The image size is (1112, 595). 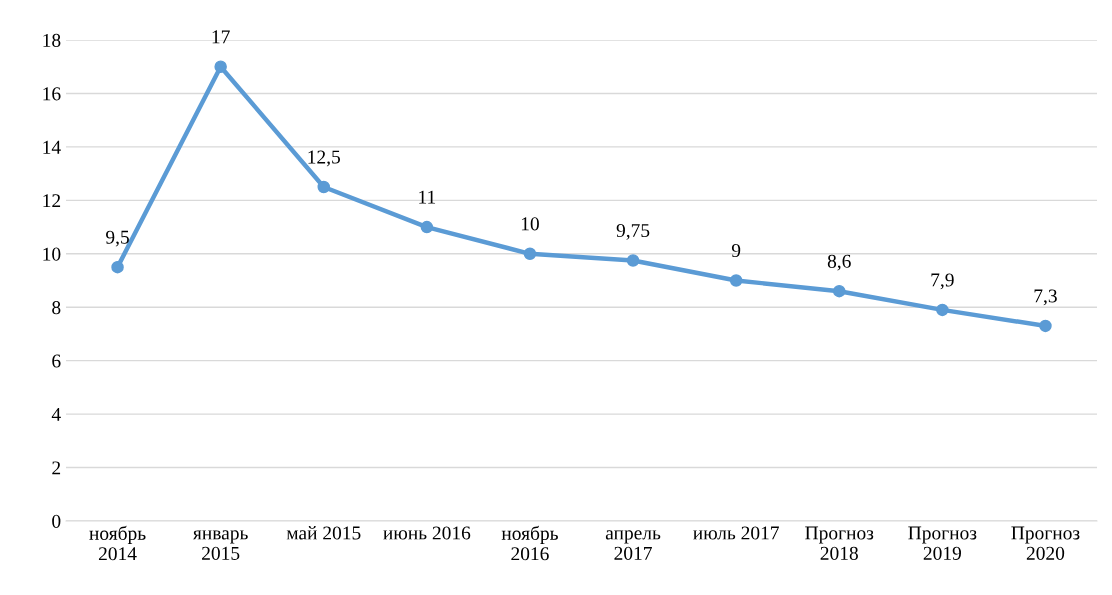 I want to click on y-tick-label: 6, so click(x=56, y=361).